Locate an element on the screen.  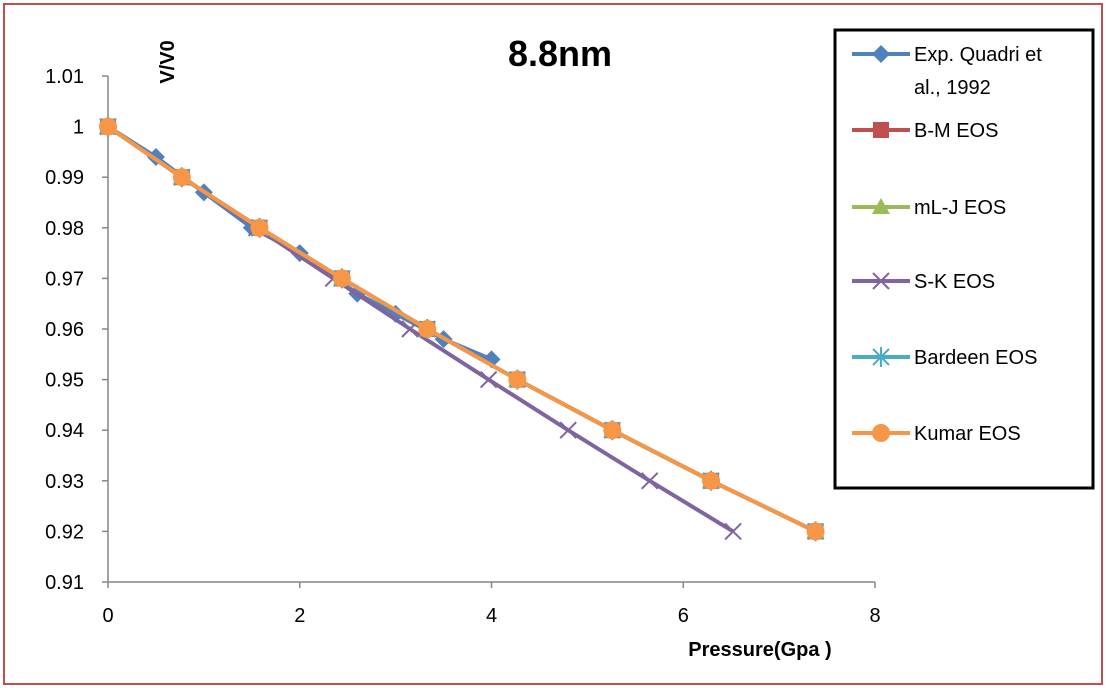
y-tick-label: 0.94 is located at coordinates (64, 431).